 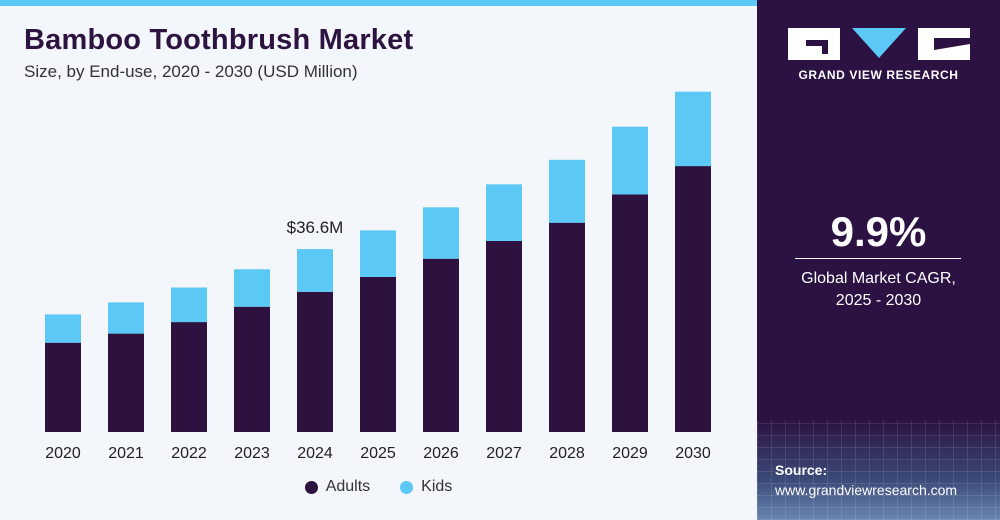 What do you see at coordinates (219, 40) in the screenshot?
I see `chart-title: Bamboo Toothbrush Market` at bounding box center [219, 40].